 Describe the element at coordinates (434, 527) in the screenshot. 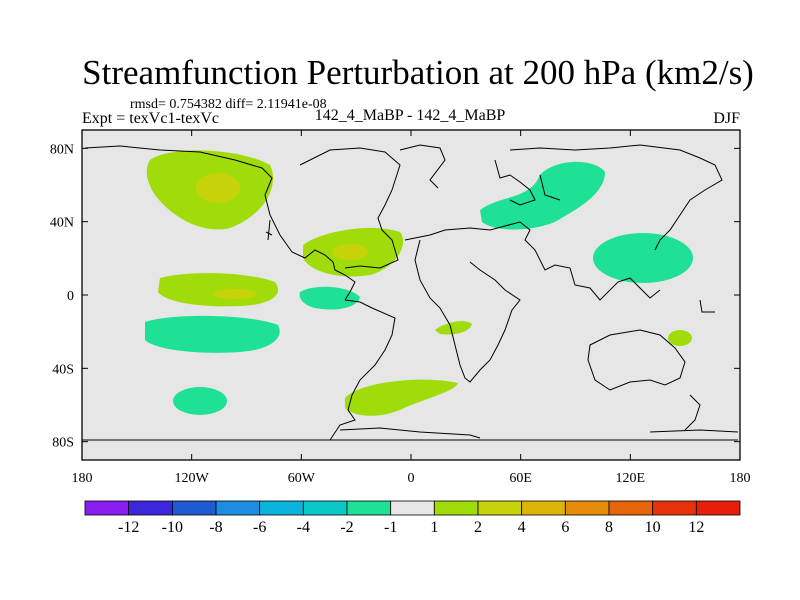

I see `colorbar-label: 1` at that location.